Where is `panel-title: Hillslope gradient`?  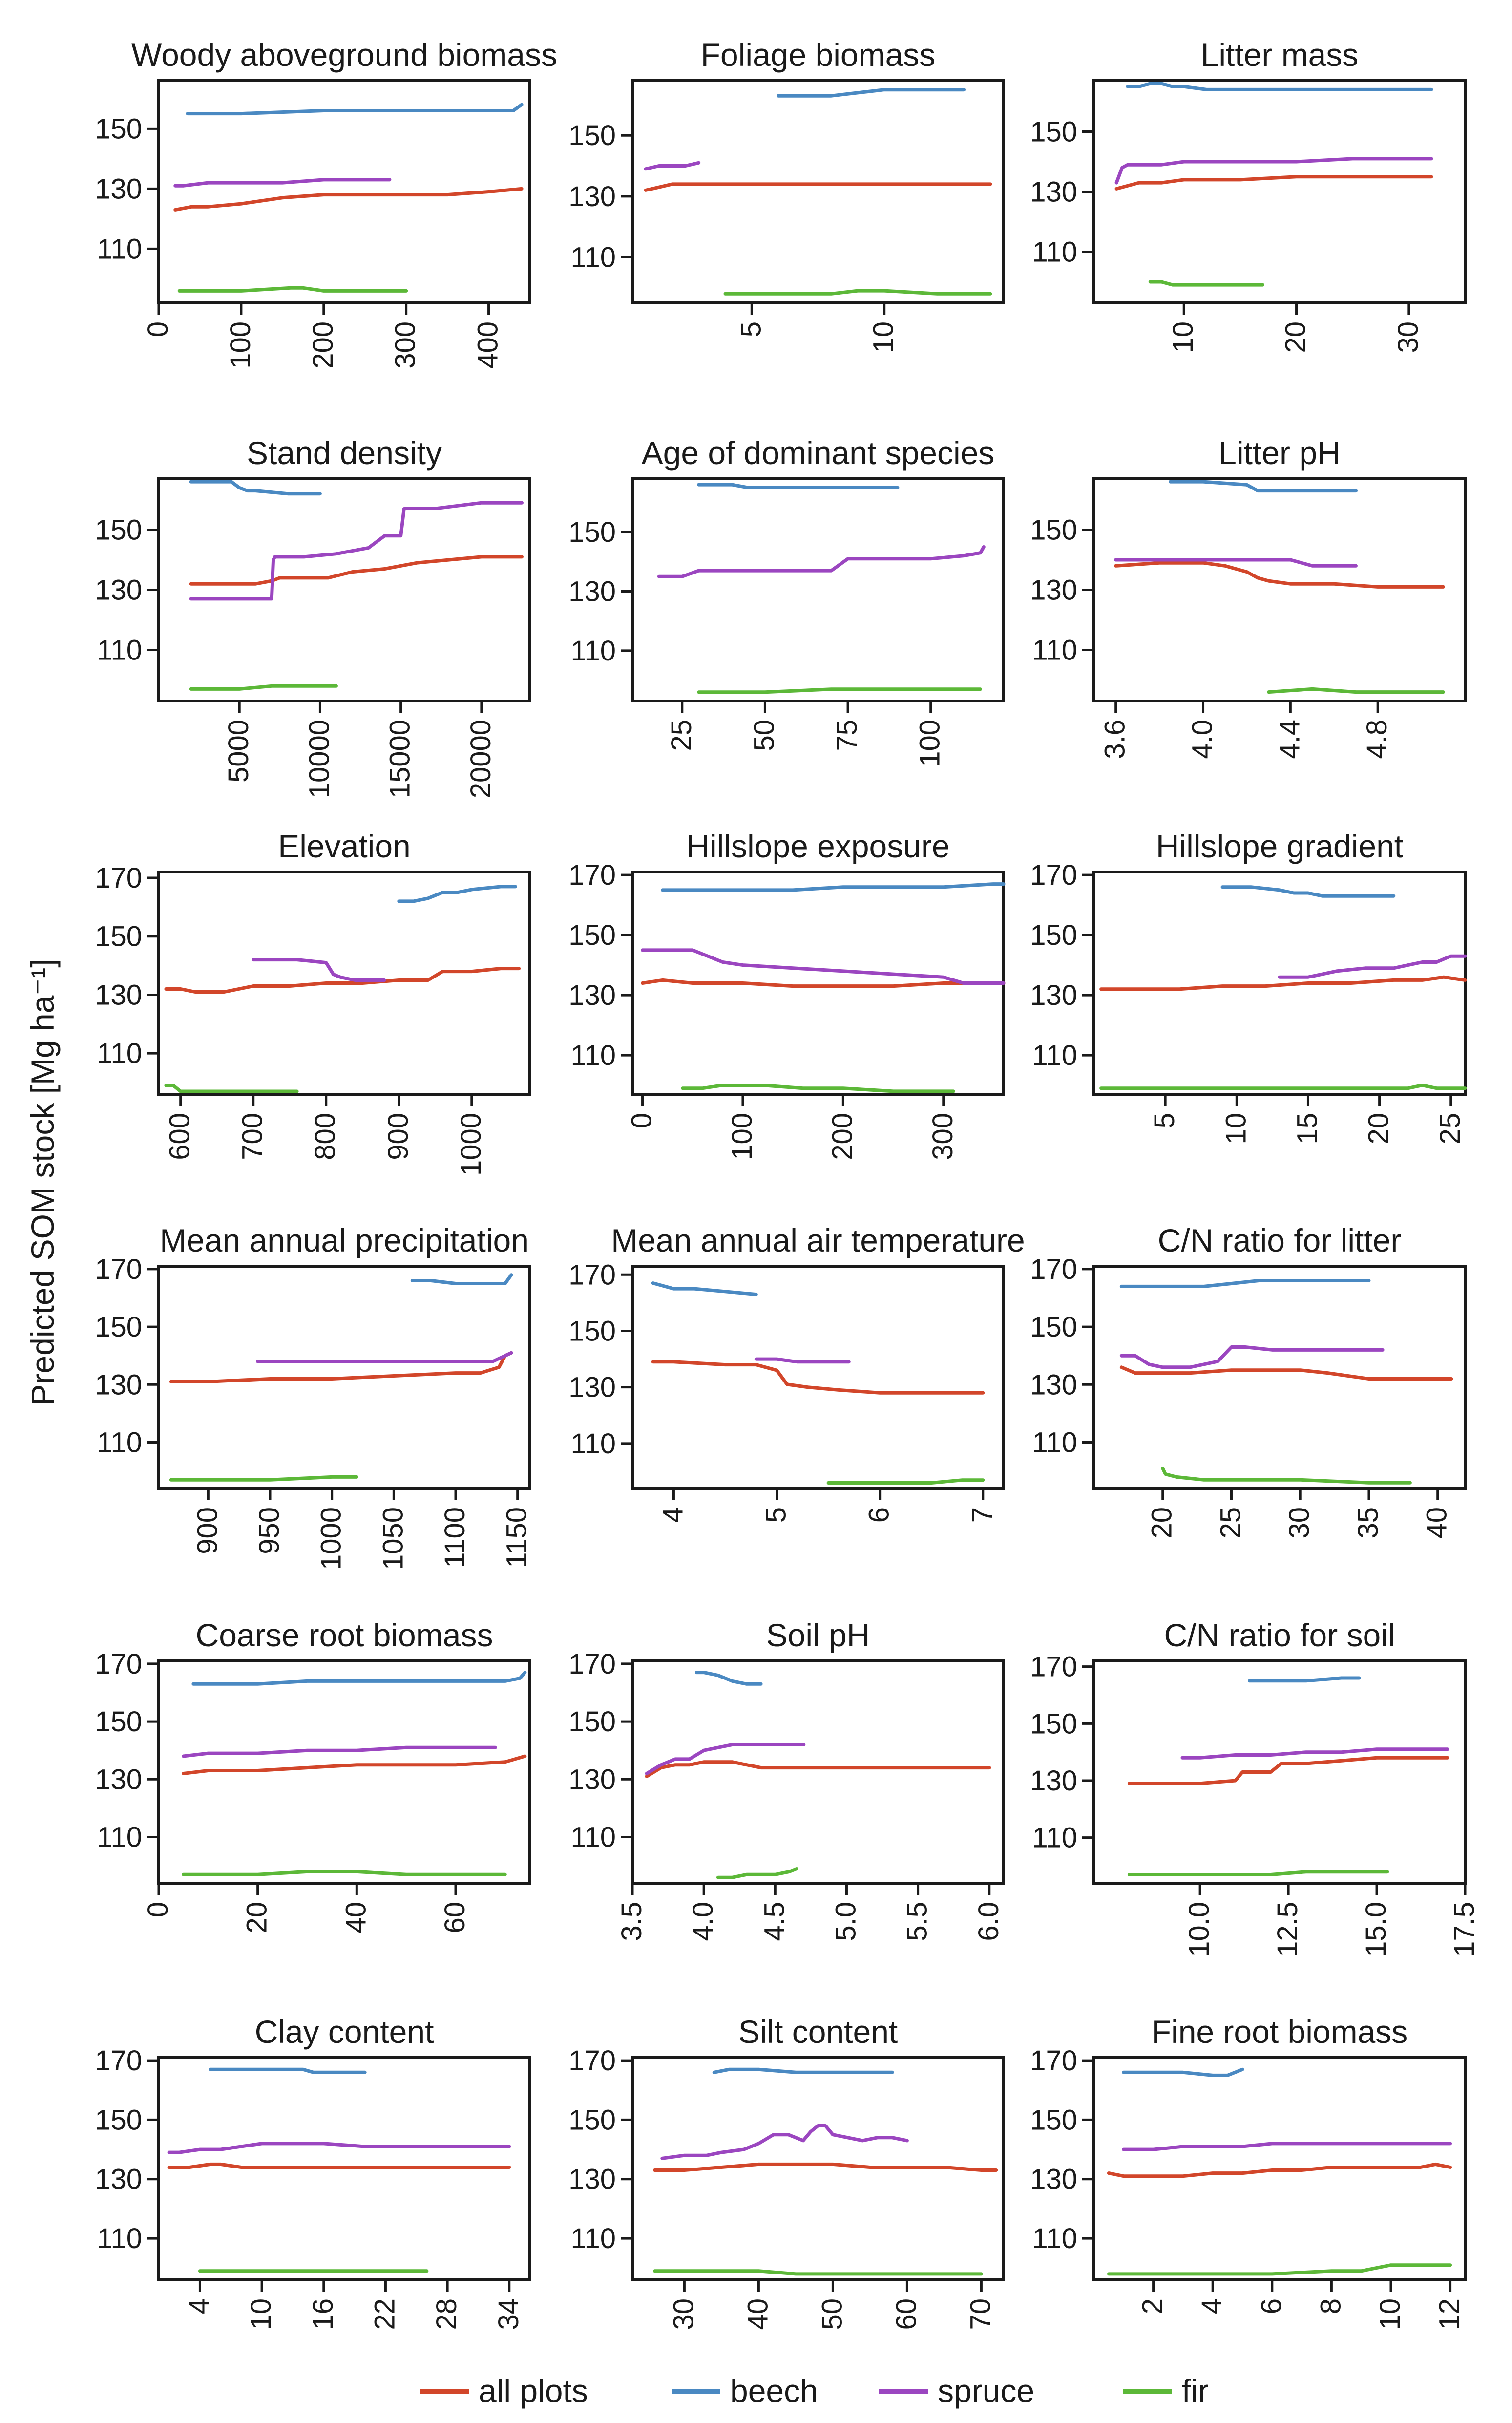
panel-title: Hillslope gradient is located at coordinates (1279, 846).